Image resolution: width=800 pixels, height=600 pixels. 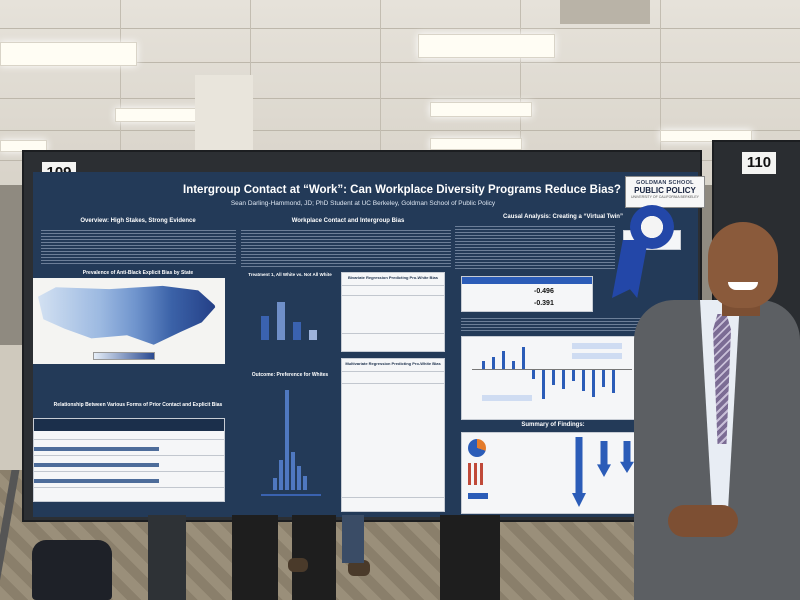 What do you see at coordinates (291, 495) in the screenshot?
I see `outcome-arrow` at bounding box center [291, 495].